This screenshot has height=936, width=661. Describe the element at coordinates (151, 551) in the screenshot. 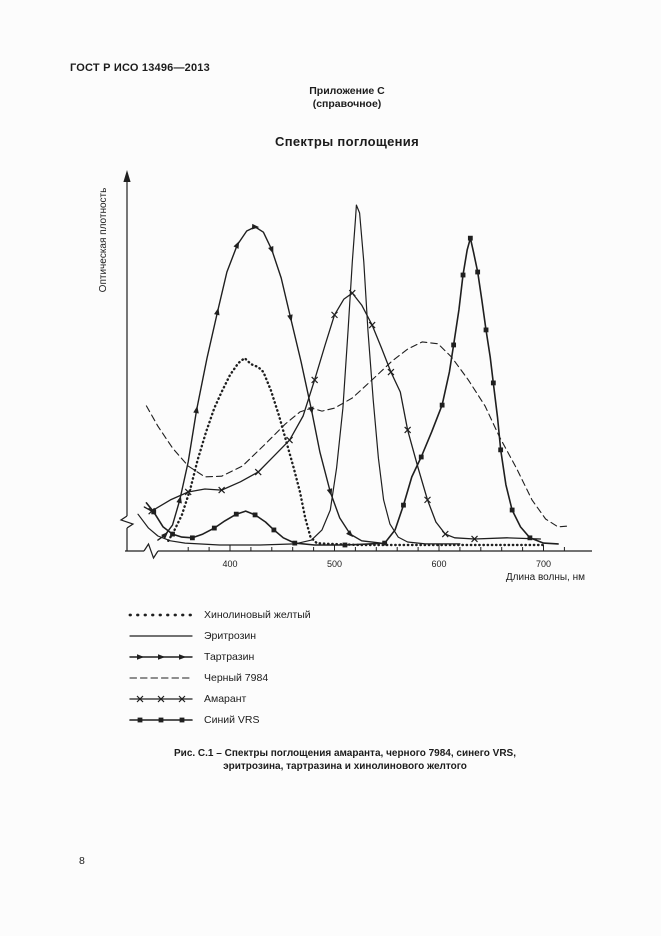

I see `x-axis-break-icon` at that location.